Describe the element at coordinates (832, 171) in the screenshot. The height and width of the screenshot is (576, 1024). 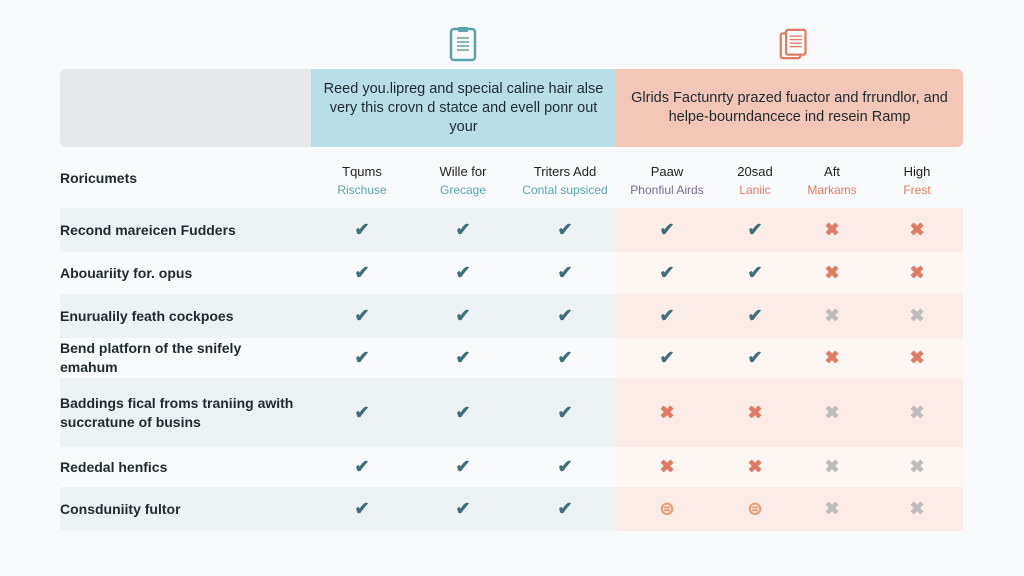
I see `column-title: Aft` at that location.